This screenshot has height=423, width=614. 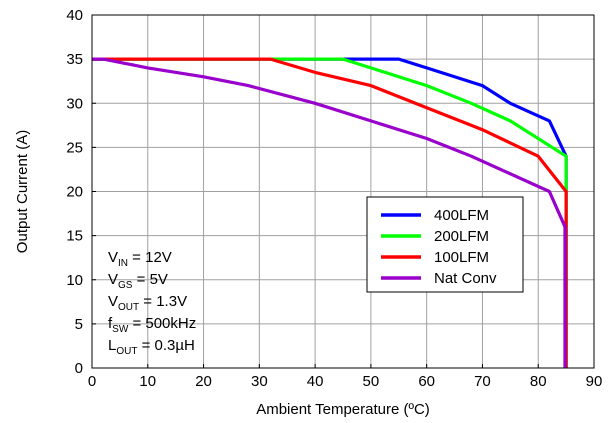 I want to click on y-tick-labels: 0 5 10 15 20 25 30 35 40, so click(x=74, y=192).